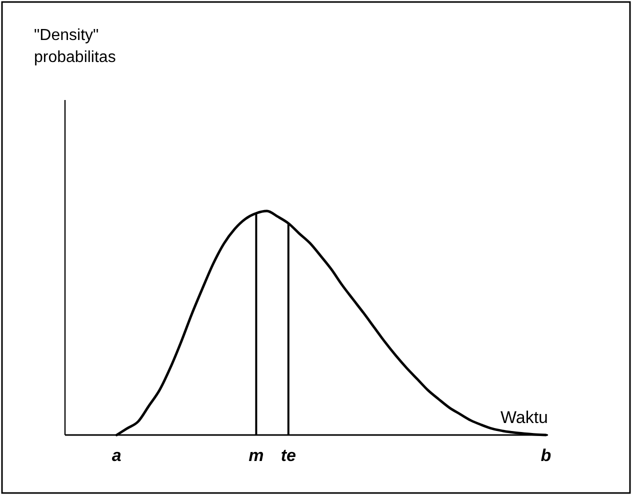 Image resolution: width=632 pixels, height=495 pixels. Describe the element at coordinates (117, 455) in the screenshot. I see `x-tick-label: a` at that location.